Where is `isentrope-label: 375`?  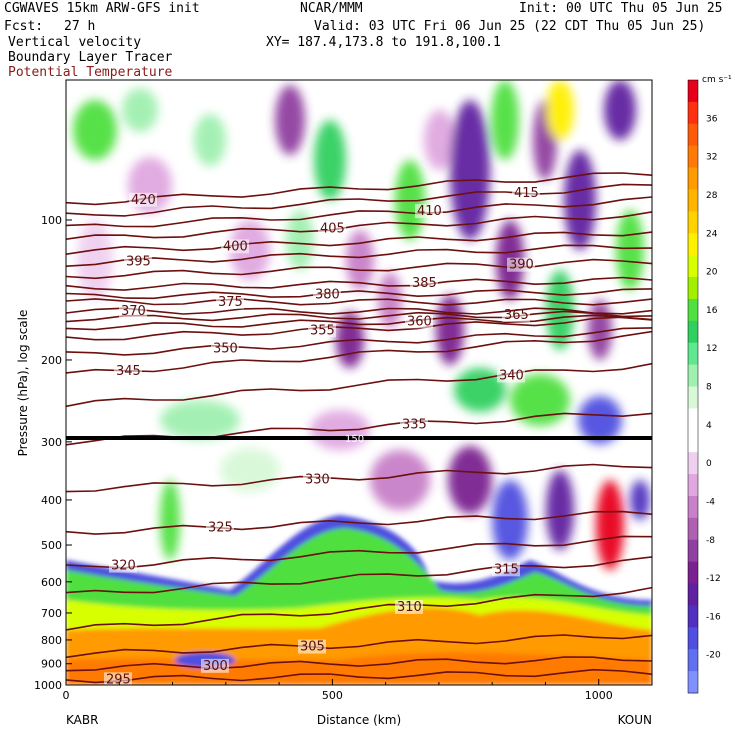
isentrope-label: 375 is located at coordinates (230, 302).